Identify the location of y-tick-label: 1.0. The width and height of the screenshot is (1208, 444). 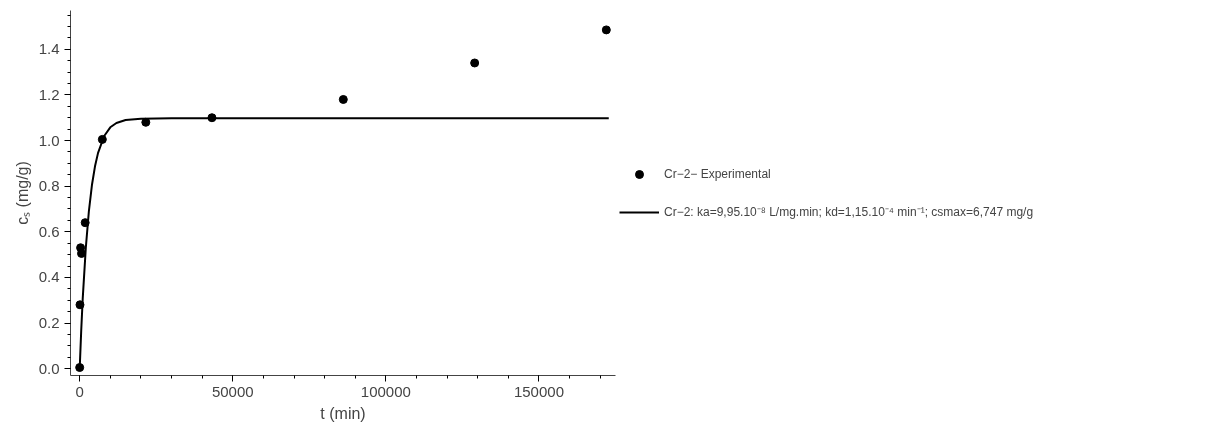
(49, 140).